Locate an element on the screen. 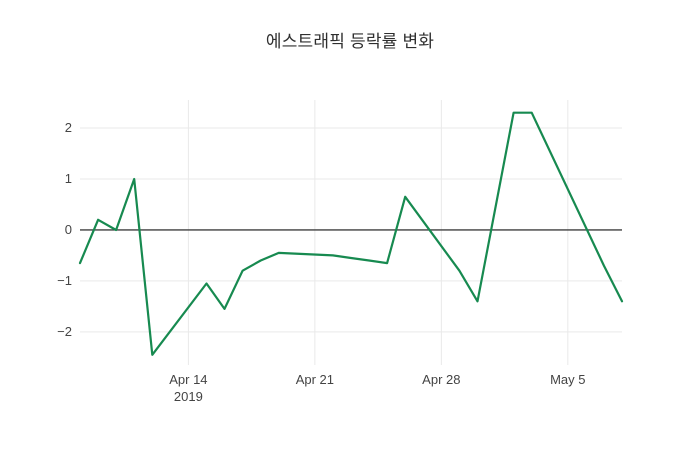 The height and width of the screenshot is (450, 700). x-tick-label: Apr 28 is located at coordinates (441, 379).